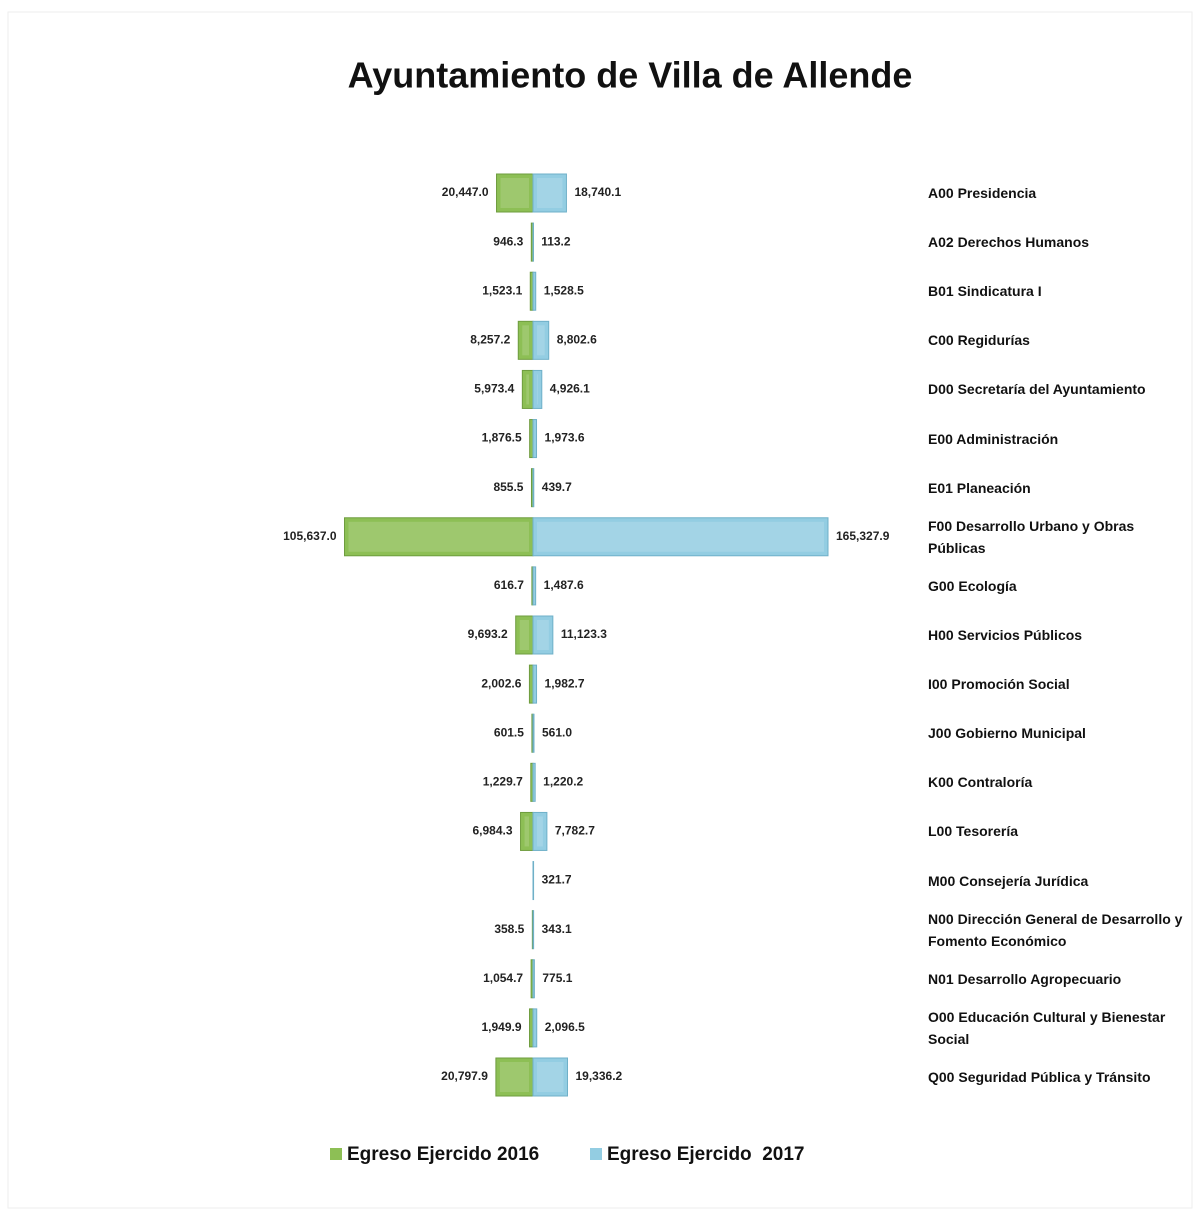 This screenshot has height=1215, width=1200. I want to click on value-label: 8,257.2, so click(490, 340).